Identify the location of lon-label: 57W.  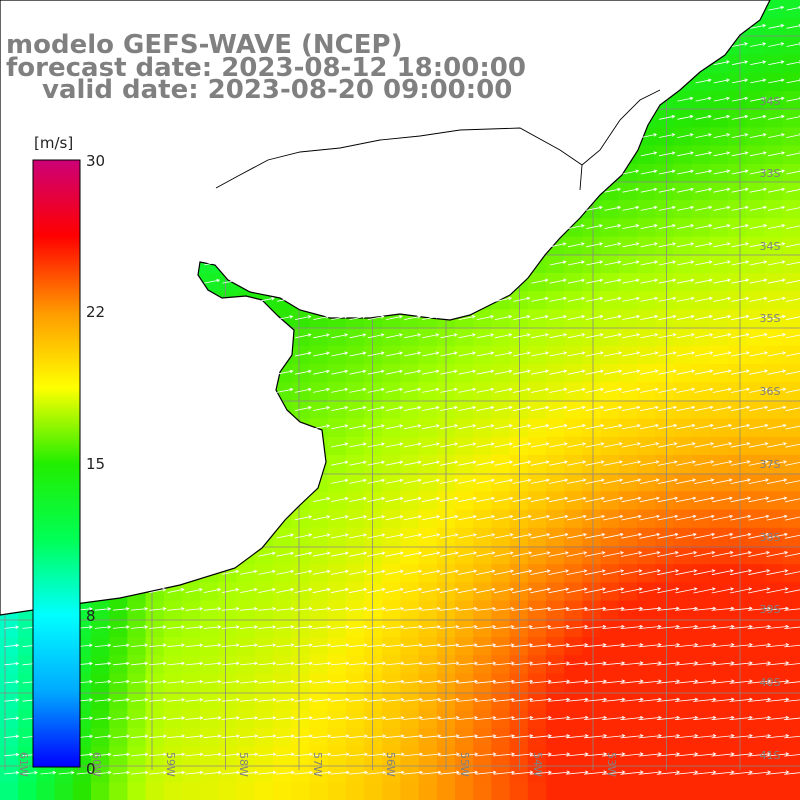
(317, 764).